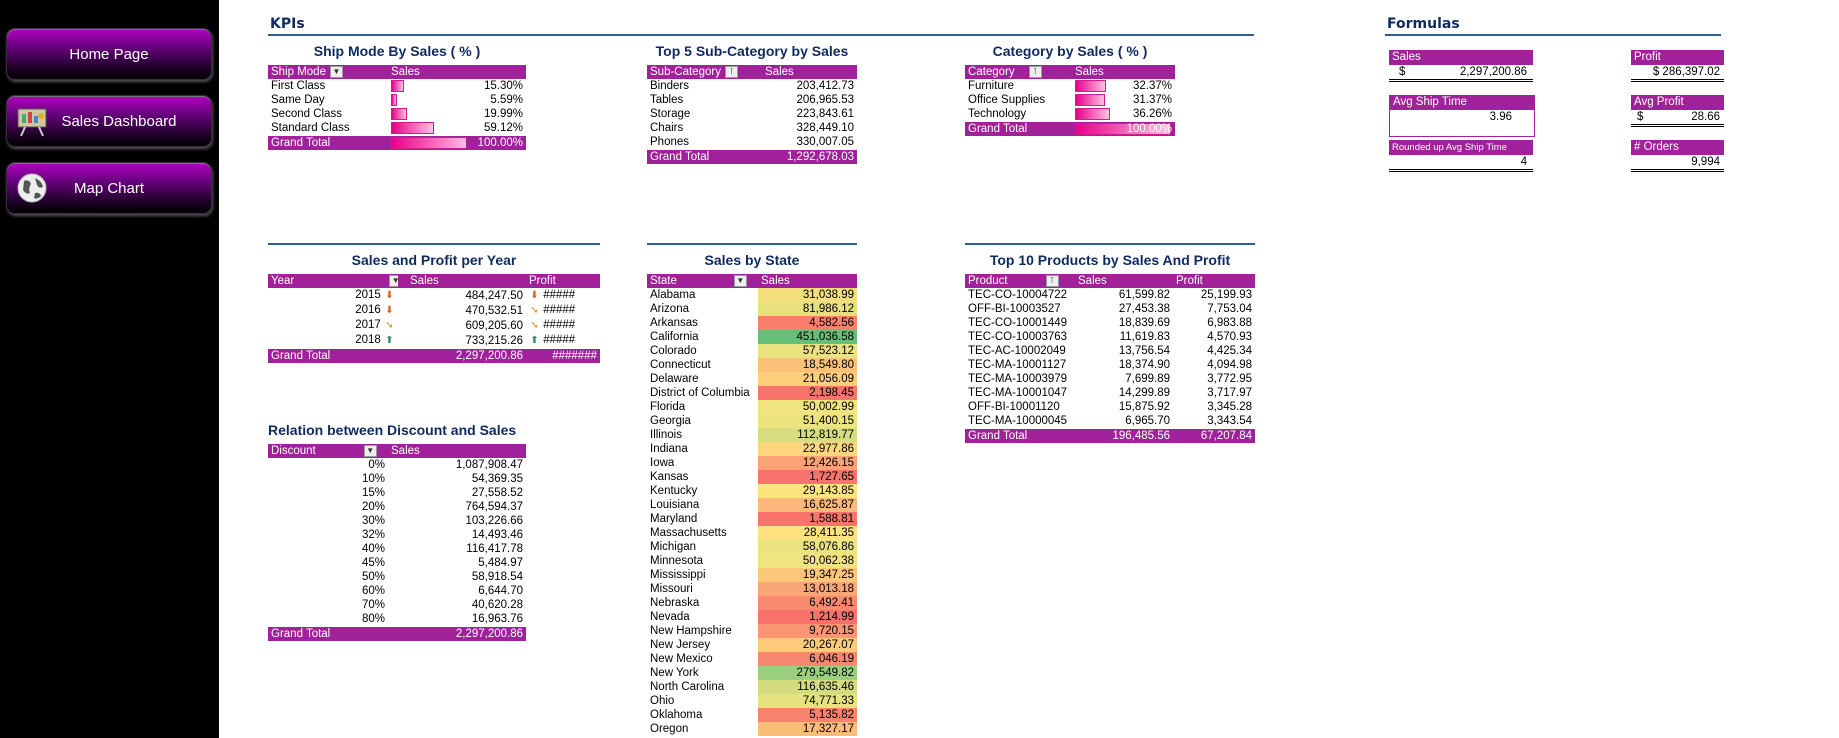 The image size is (1839, 738). Describe the element at coordinates (503, 86) in the screenshot. I see `row-value: 15.30%` at that location.